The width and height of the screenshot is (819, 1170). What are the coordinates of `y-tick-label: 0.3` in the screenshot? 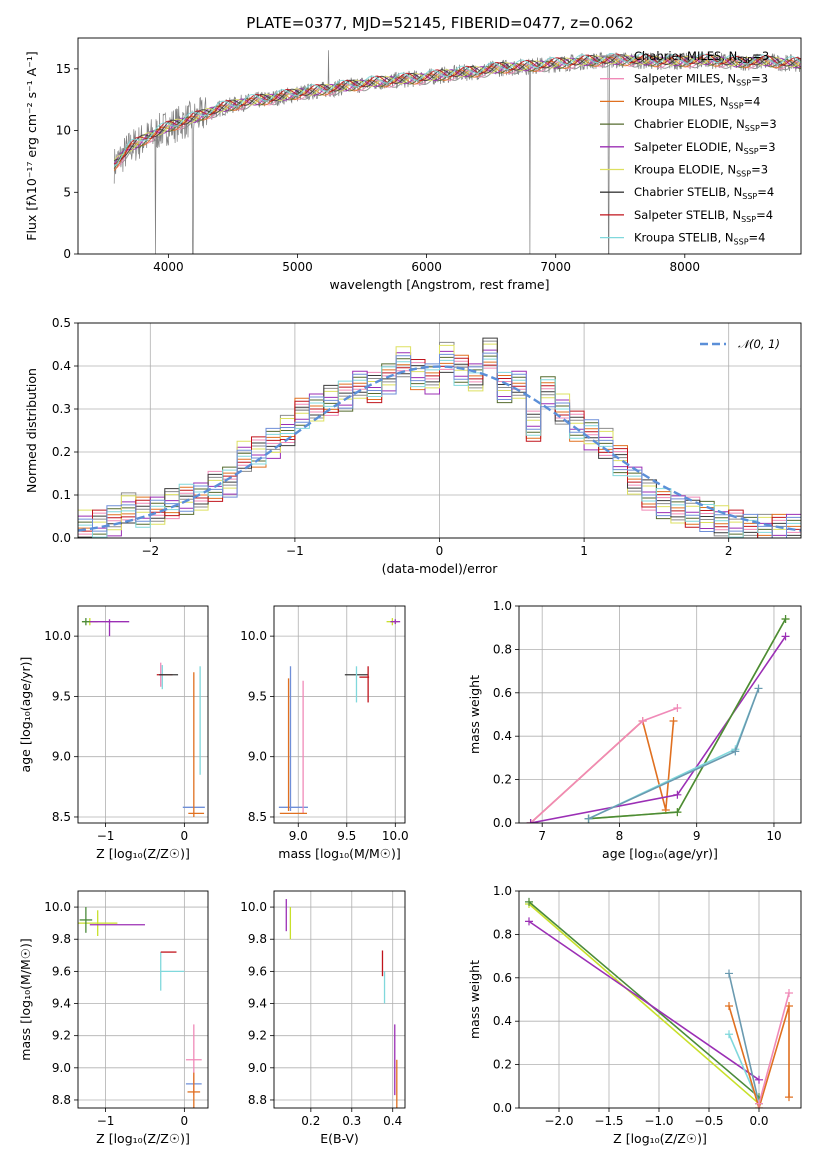 It's located at (61, 409).